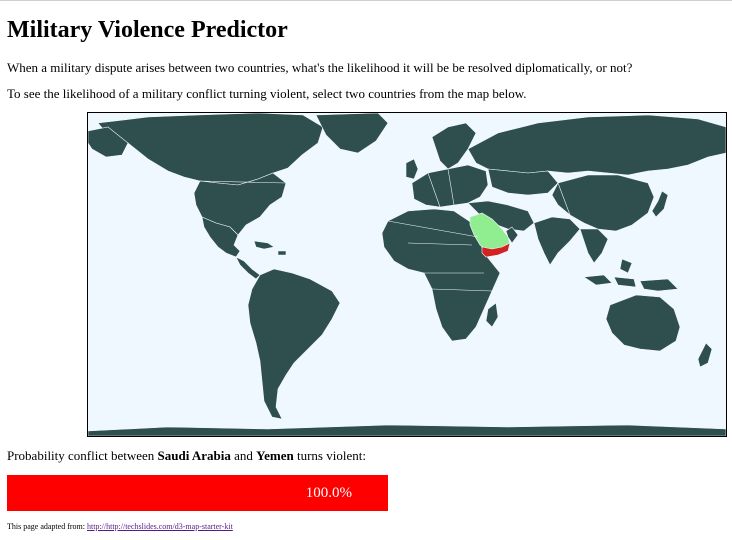 Image resolution: width=732 pixels, height=540 pixels. What do you see at coordinates (243, 455) in the screenshot?
I see `result-connector: and` at bounding box center [243, 455].